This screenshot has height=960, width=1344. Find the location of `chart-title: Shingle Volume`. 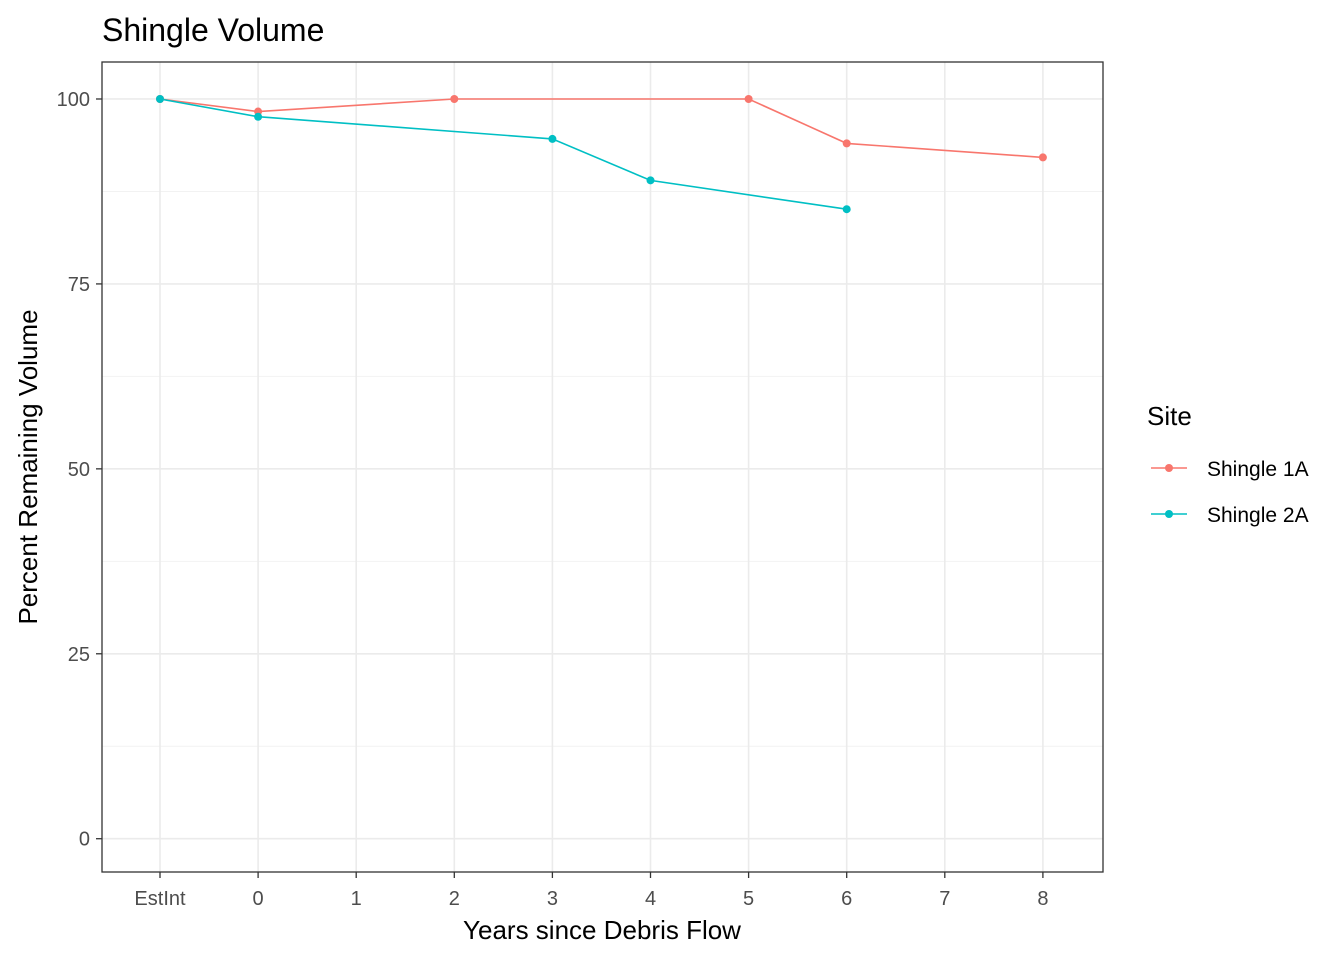

chart-title: Shingle Volume is located at coordinates (213, 30).